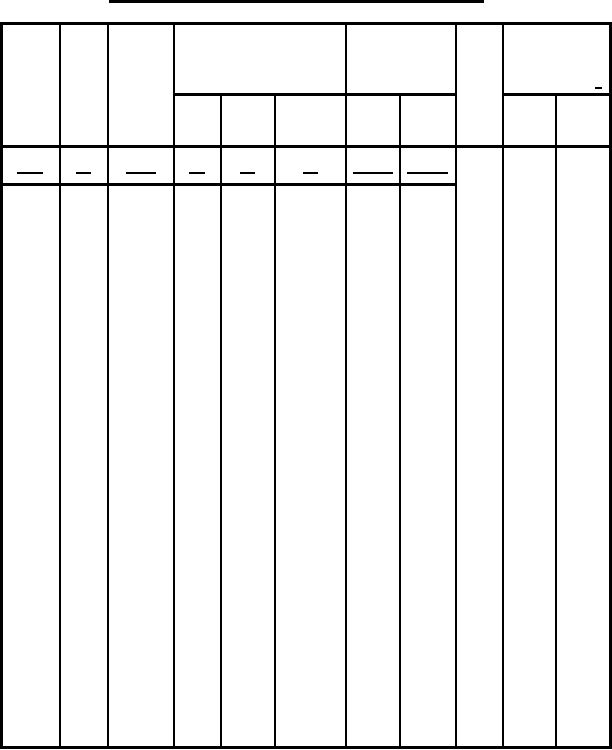  What do you see at coordinates (306, 23) in the screenshot?
I see `table-border-top` at bounding box center [306, 23].